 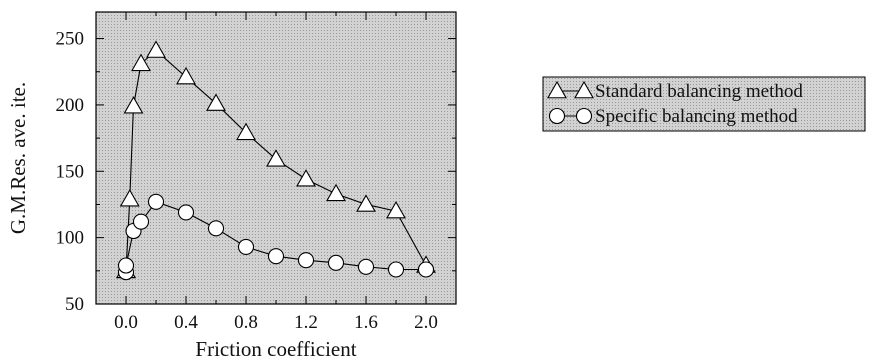 I want to click on y-tick-label: 200, so click(x=70, y=105).